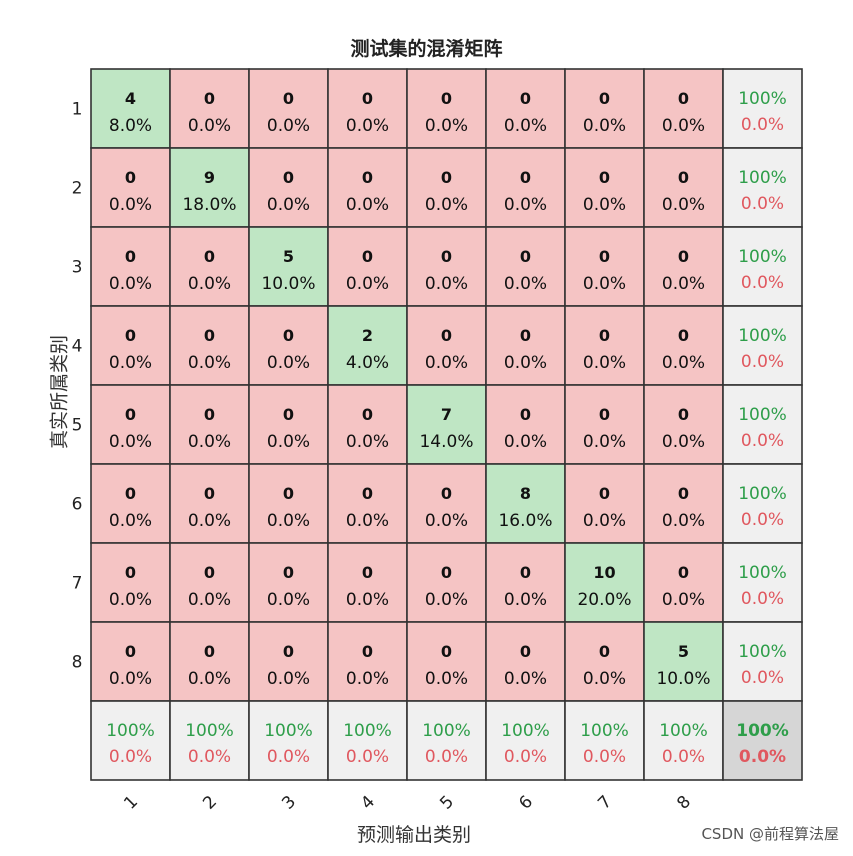 The height and width of the screenshot is (856, 853). What do you see at coordinates (77, 663) in the screenshot?
I see `y-tick-label: 8` at bounding box center [77, 663].